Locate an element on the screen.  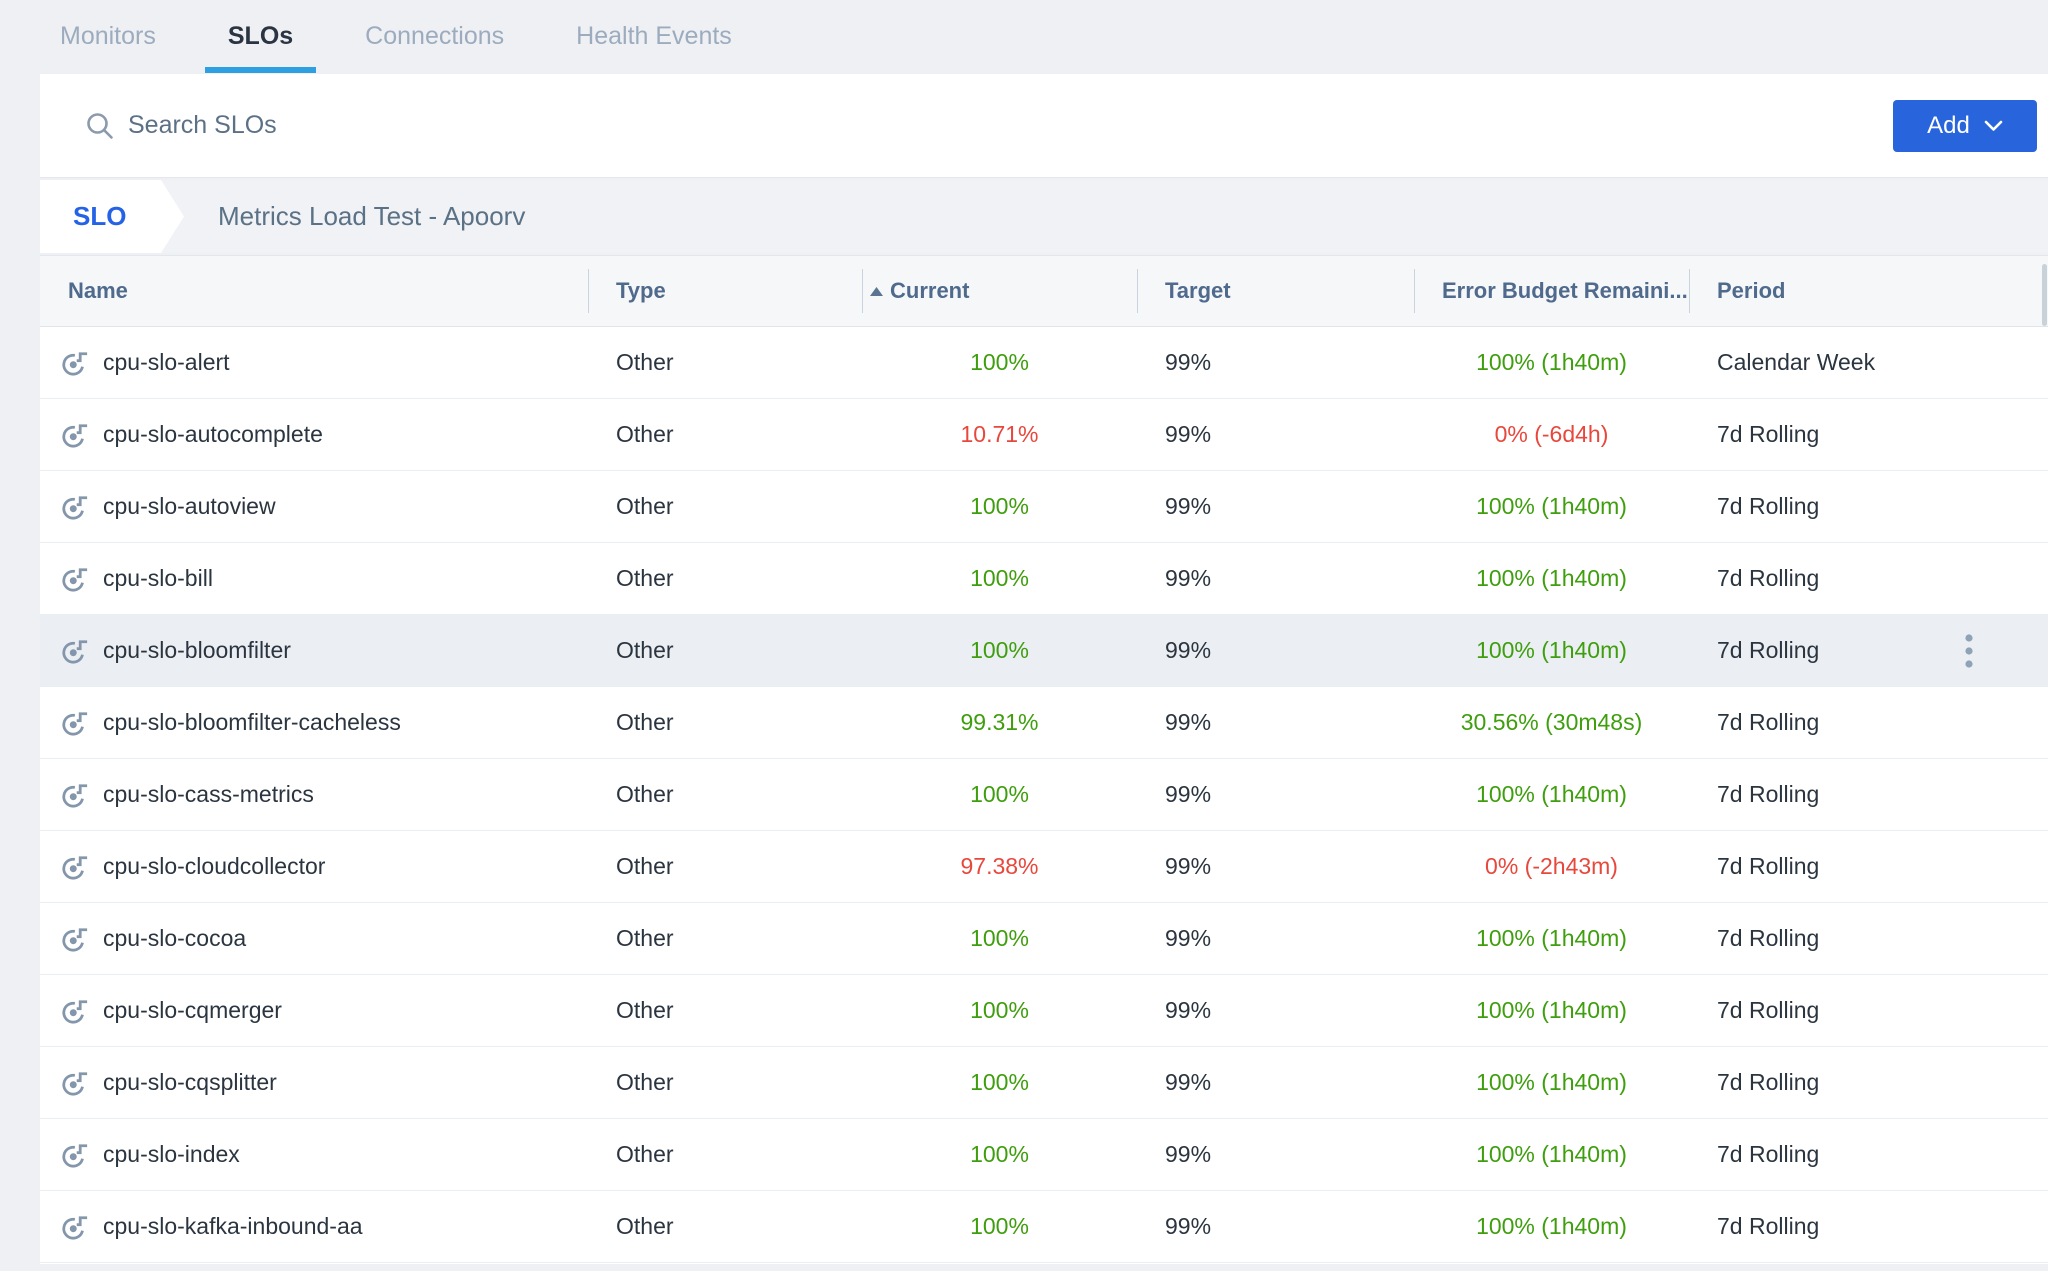
scrollbar-thumb is located at coordinates (2044, 295).